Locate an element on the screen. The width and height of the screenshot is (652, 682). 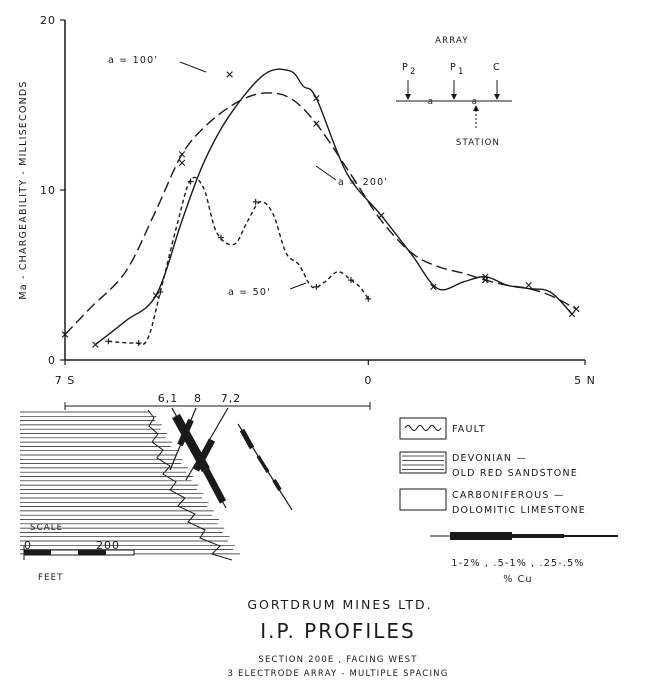
legend-devonian-line1: DEVONIAN — is located at coordinates (489, 458).